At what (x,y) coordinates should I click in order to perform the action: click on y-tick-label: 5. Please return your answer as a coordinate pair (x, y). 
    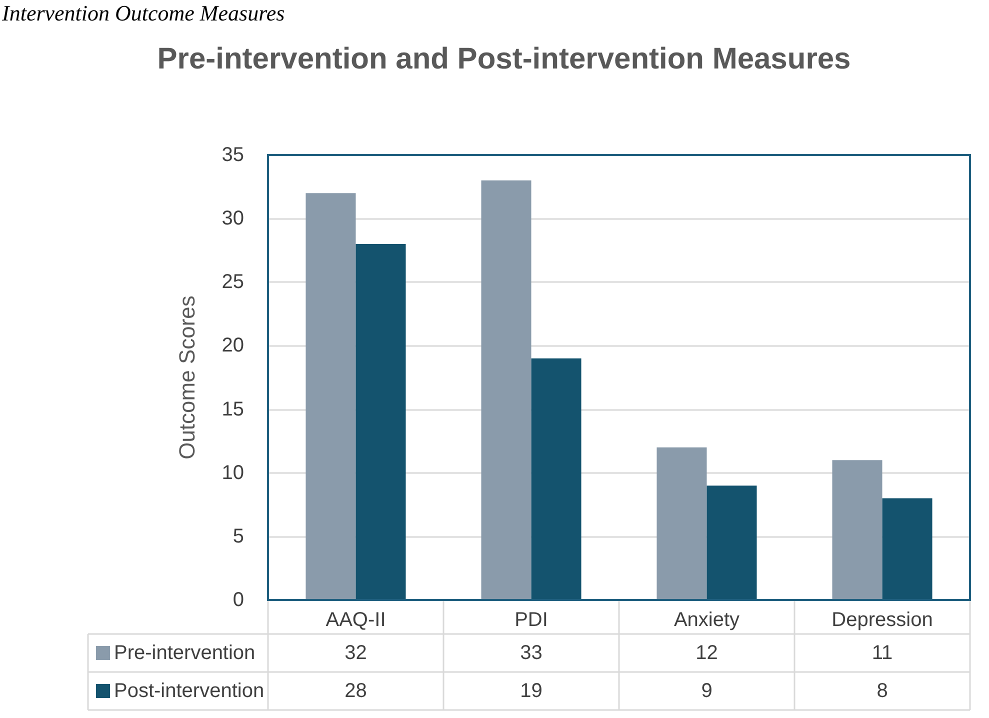
    Looking at the image, I should click on (238, 536).